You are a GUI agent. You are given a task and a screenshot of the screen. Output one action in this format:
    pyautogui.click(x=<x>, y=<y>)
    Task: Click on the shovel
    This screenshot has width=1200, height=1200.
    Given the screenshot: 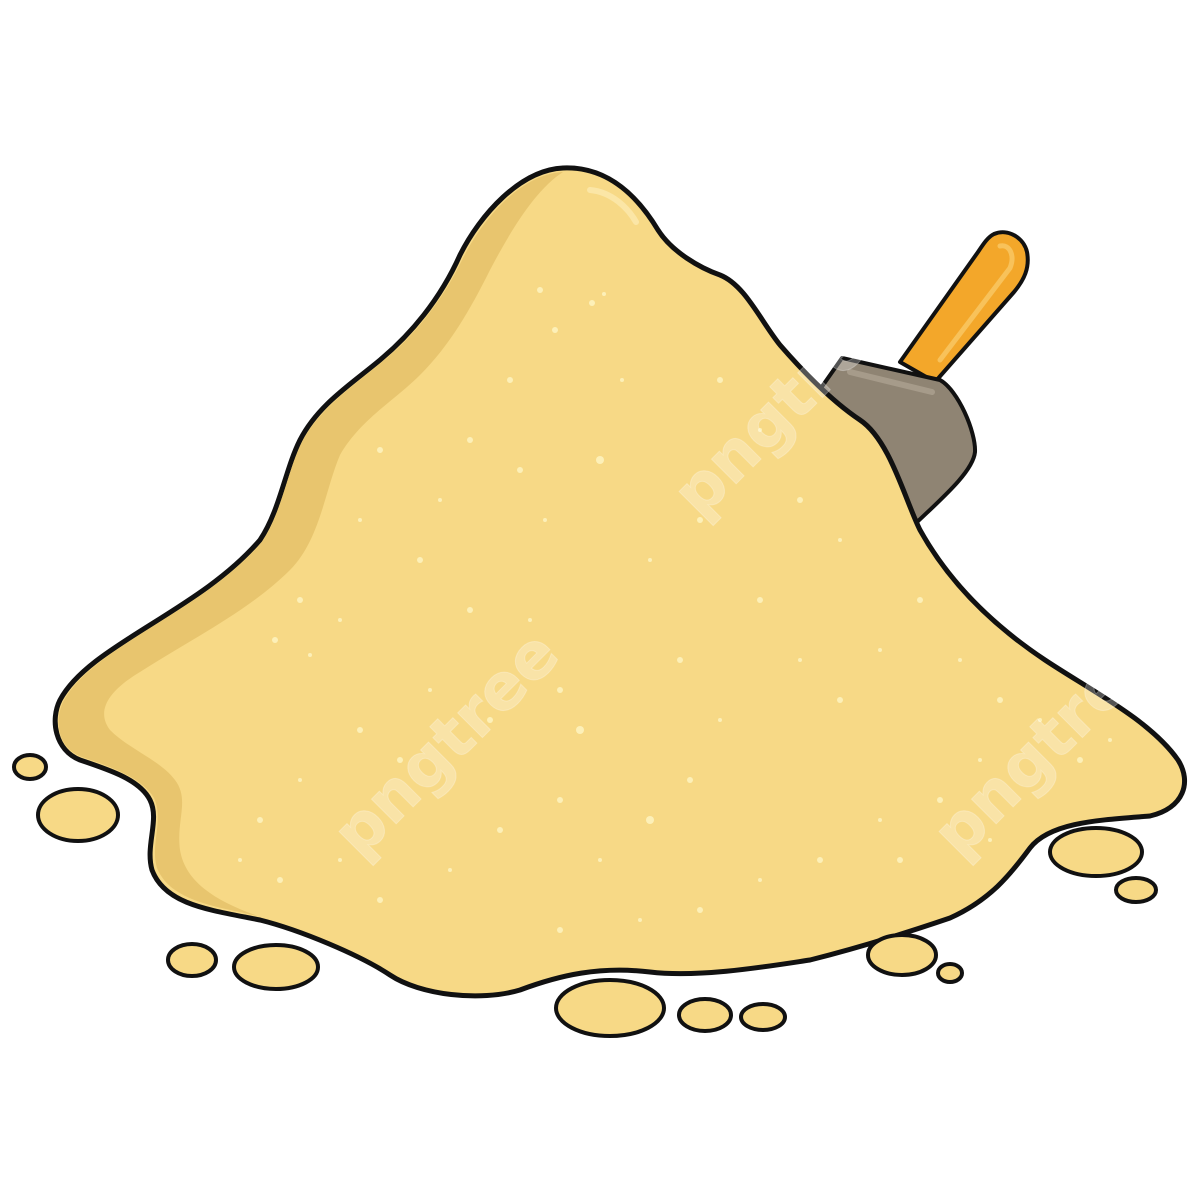 What is the action you would take?
    pyautogui.click(x=921, y=378)
    